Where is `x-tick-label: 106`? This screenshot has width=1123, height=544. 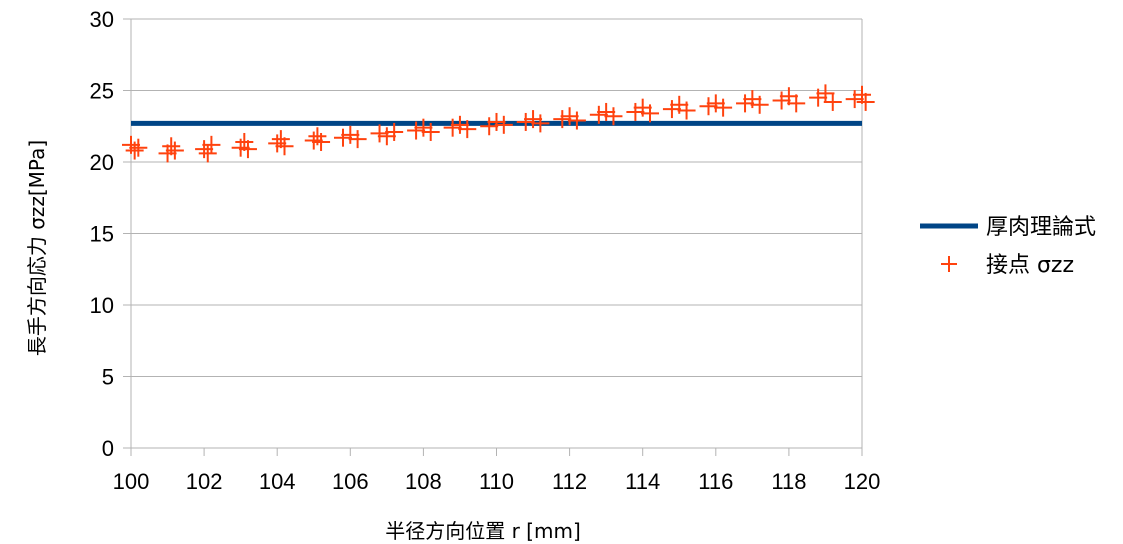 x-tick-label: 106 is located at coordinates (350, 481).